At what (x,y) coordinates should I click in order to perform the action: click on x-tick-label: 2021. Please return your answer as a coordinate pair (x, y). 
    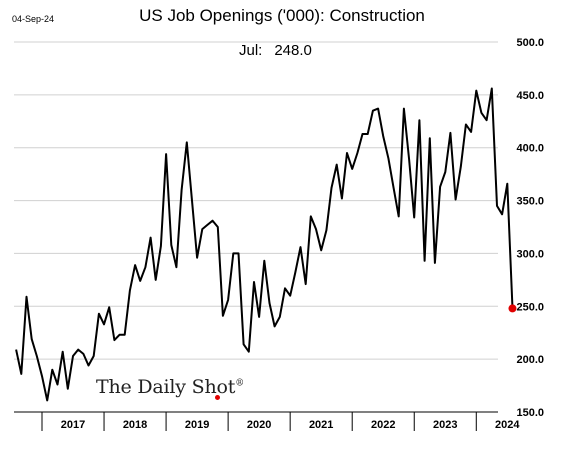
    Looking at the image, I should click on (321, 425).